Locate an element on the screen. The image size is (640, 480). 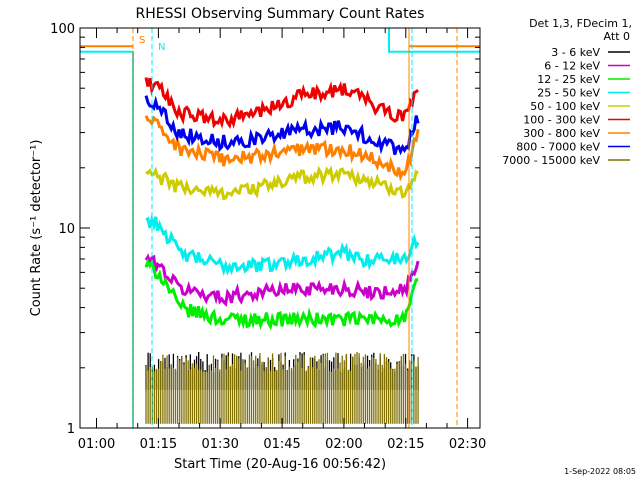
legend-label: 50 - 100 keV is located at coordinates (565, 106).